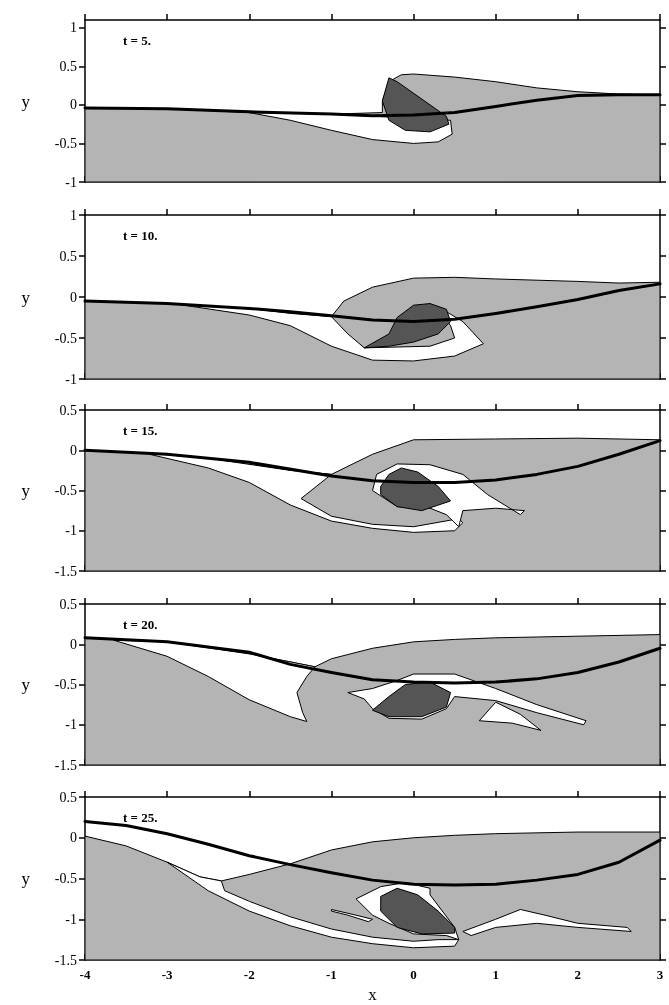  What do you see at coordinates (495, 974) in the screenshot?
I see `x-tick-label: 1` at bounding box center [495, 974].